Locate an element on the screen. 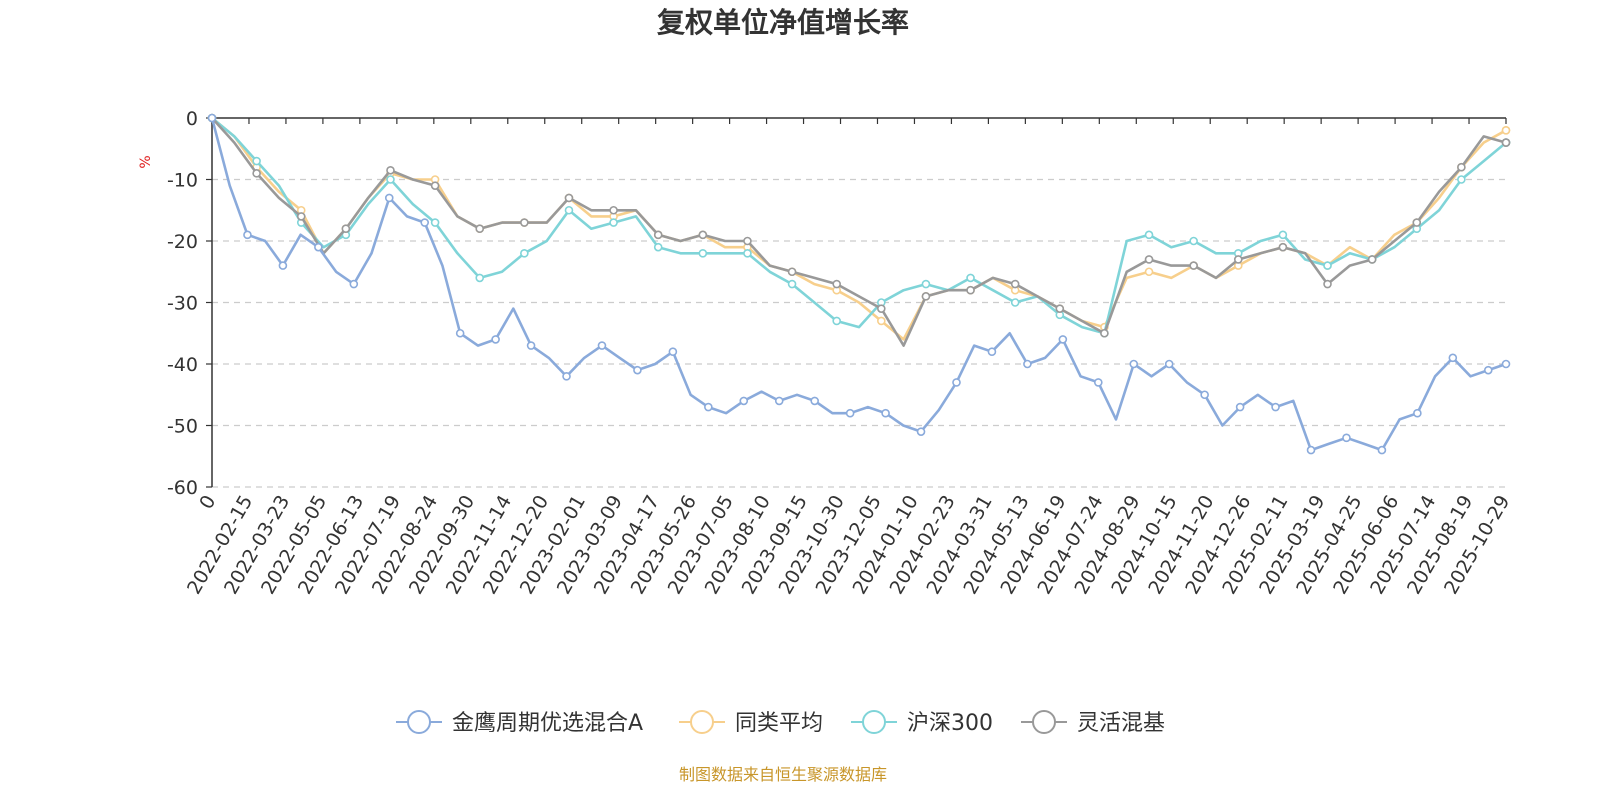 The height and width of the screenshot is (800, 1600). y-tick-labels: 0 -10 -20 -30 -40 -50 -60 is located at coordinates (182, 303).